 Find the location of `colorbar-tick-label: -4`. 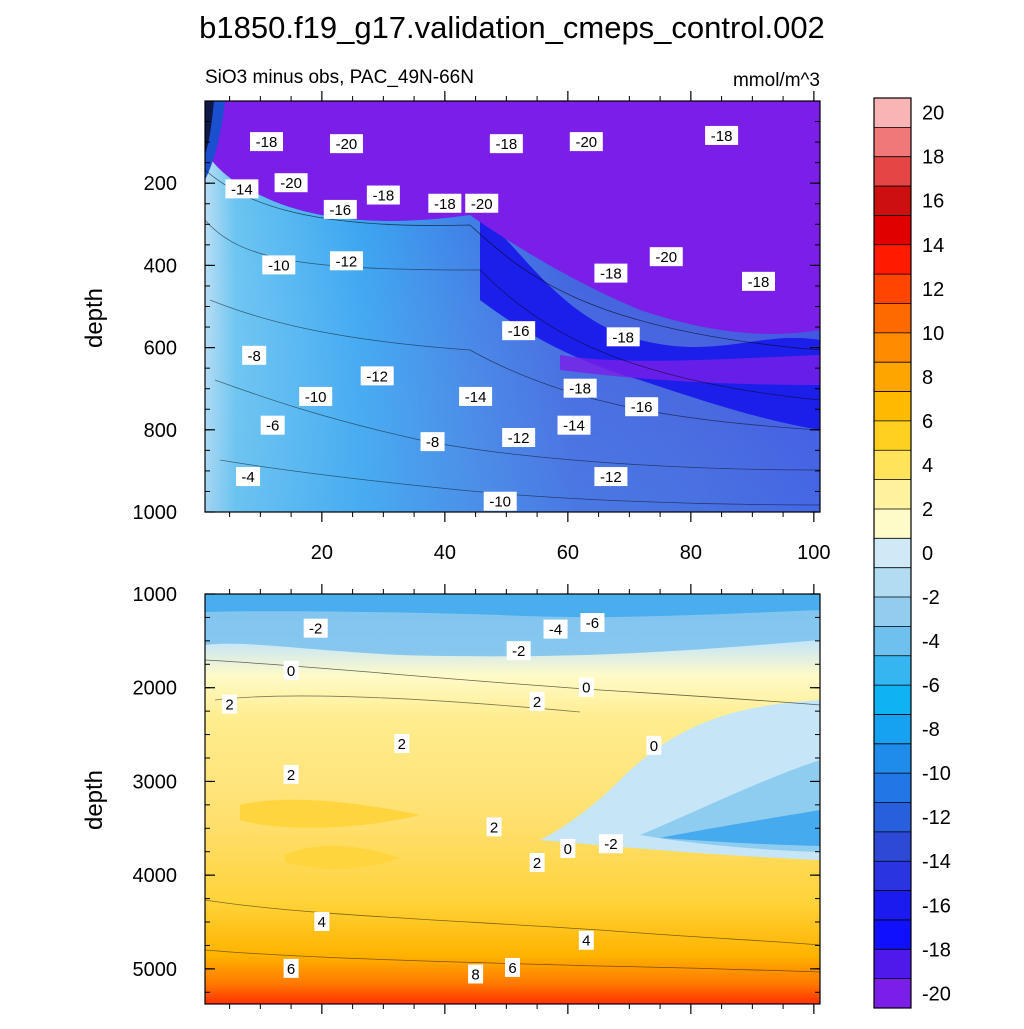

colorbar-tick-label: -4 is located at coordinates (931, 642).